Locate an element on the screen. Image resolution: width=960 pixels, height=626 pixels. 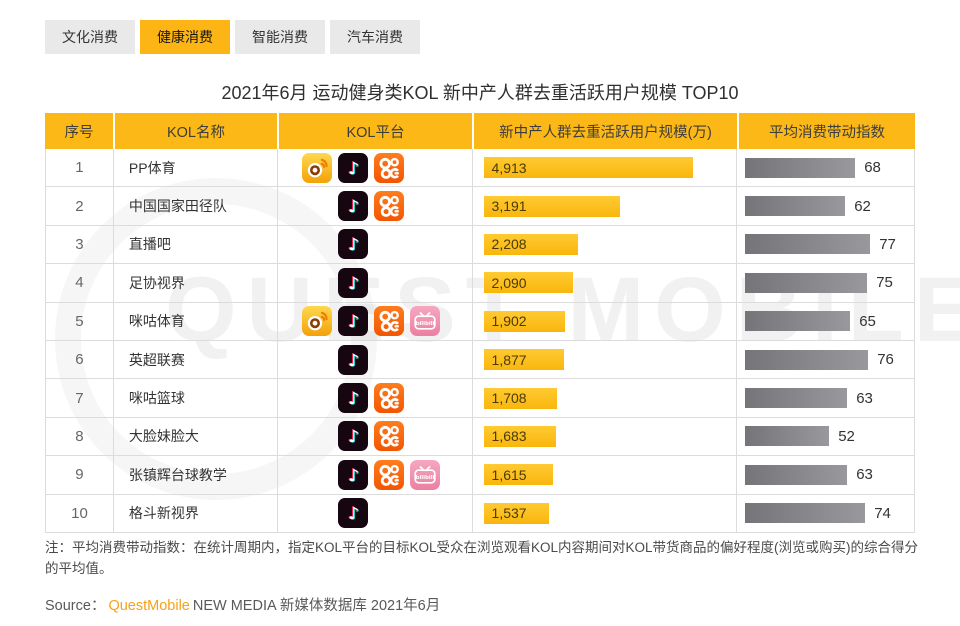
index-cell: 63 is located at coordinates (826, 475).